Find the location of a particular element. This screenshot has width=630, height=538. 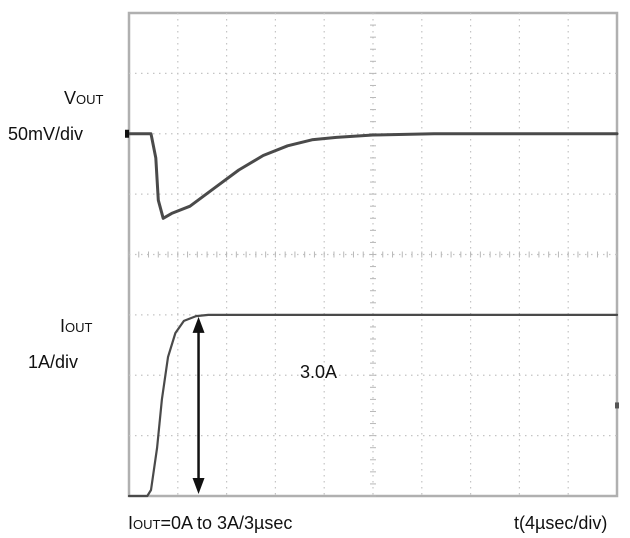

test-condition-label: IOUT=0A to 3A/3µsec is located at coordinates (210, 524).